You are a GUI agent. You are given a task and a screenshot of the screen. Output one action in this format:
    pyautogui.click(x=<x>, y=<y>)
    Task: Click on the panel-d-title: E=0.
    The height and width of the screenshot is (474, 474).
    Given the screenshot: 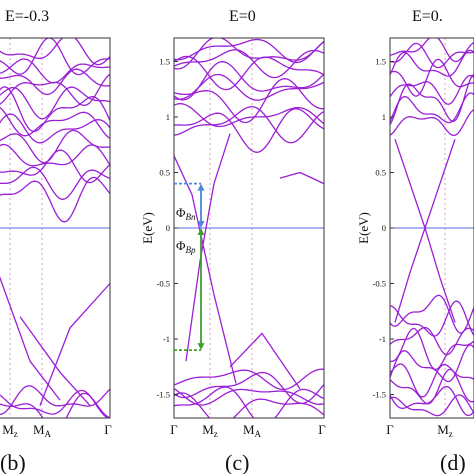 What is the action you would take?
    pyautogui.click(x=427, y=16)
    